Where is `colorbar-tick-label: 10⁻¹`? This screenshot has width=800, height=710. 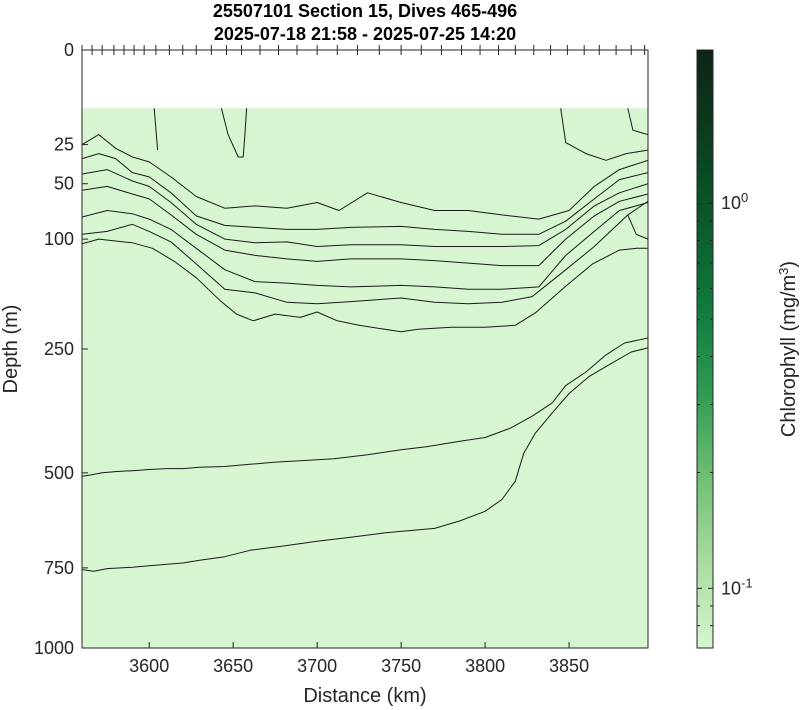 colorbar-tick-label: 10⁻¹ is located at coordinates (737, 587).